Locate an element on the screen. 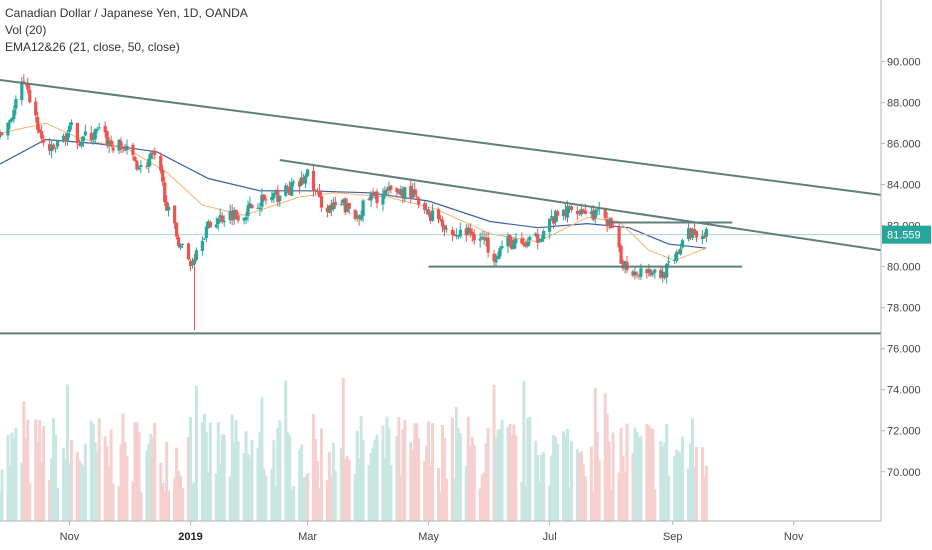  legend-volume: Vol (20) is located at coordinates (126, 30).